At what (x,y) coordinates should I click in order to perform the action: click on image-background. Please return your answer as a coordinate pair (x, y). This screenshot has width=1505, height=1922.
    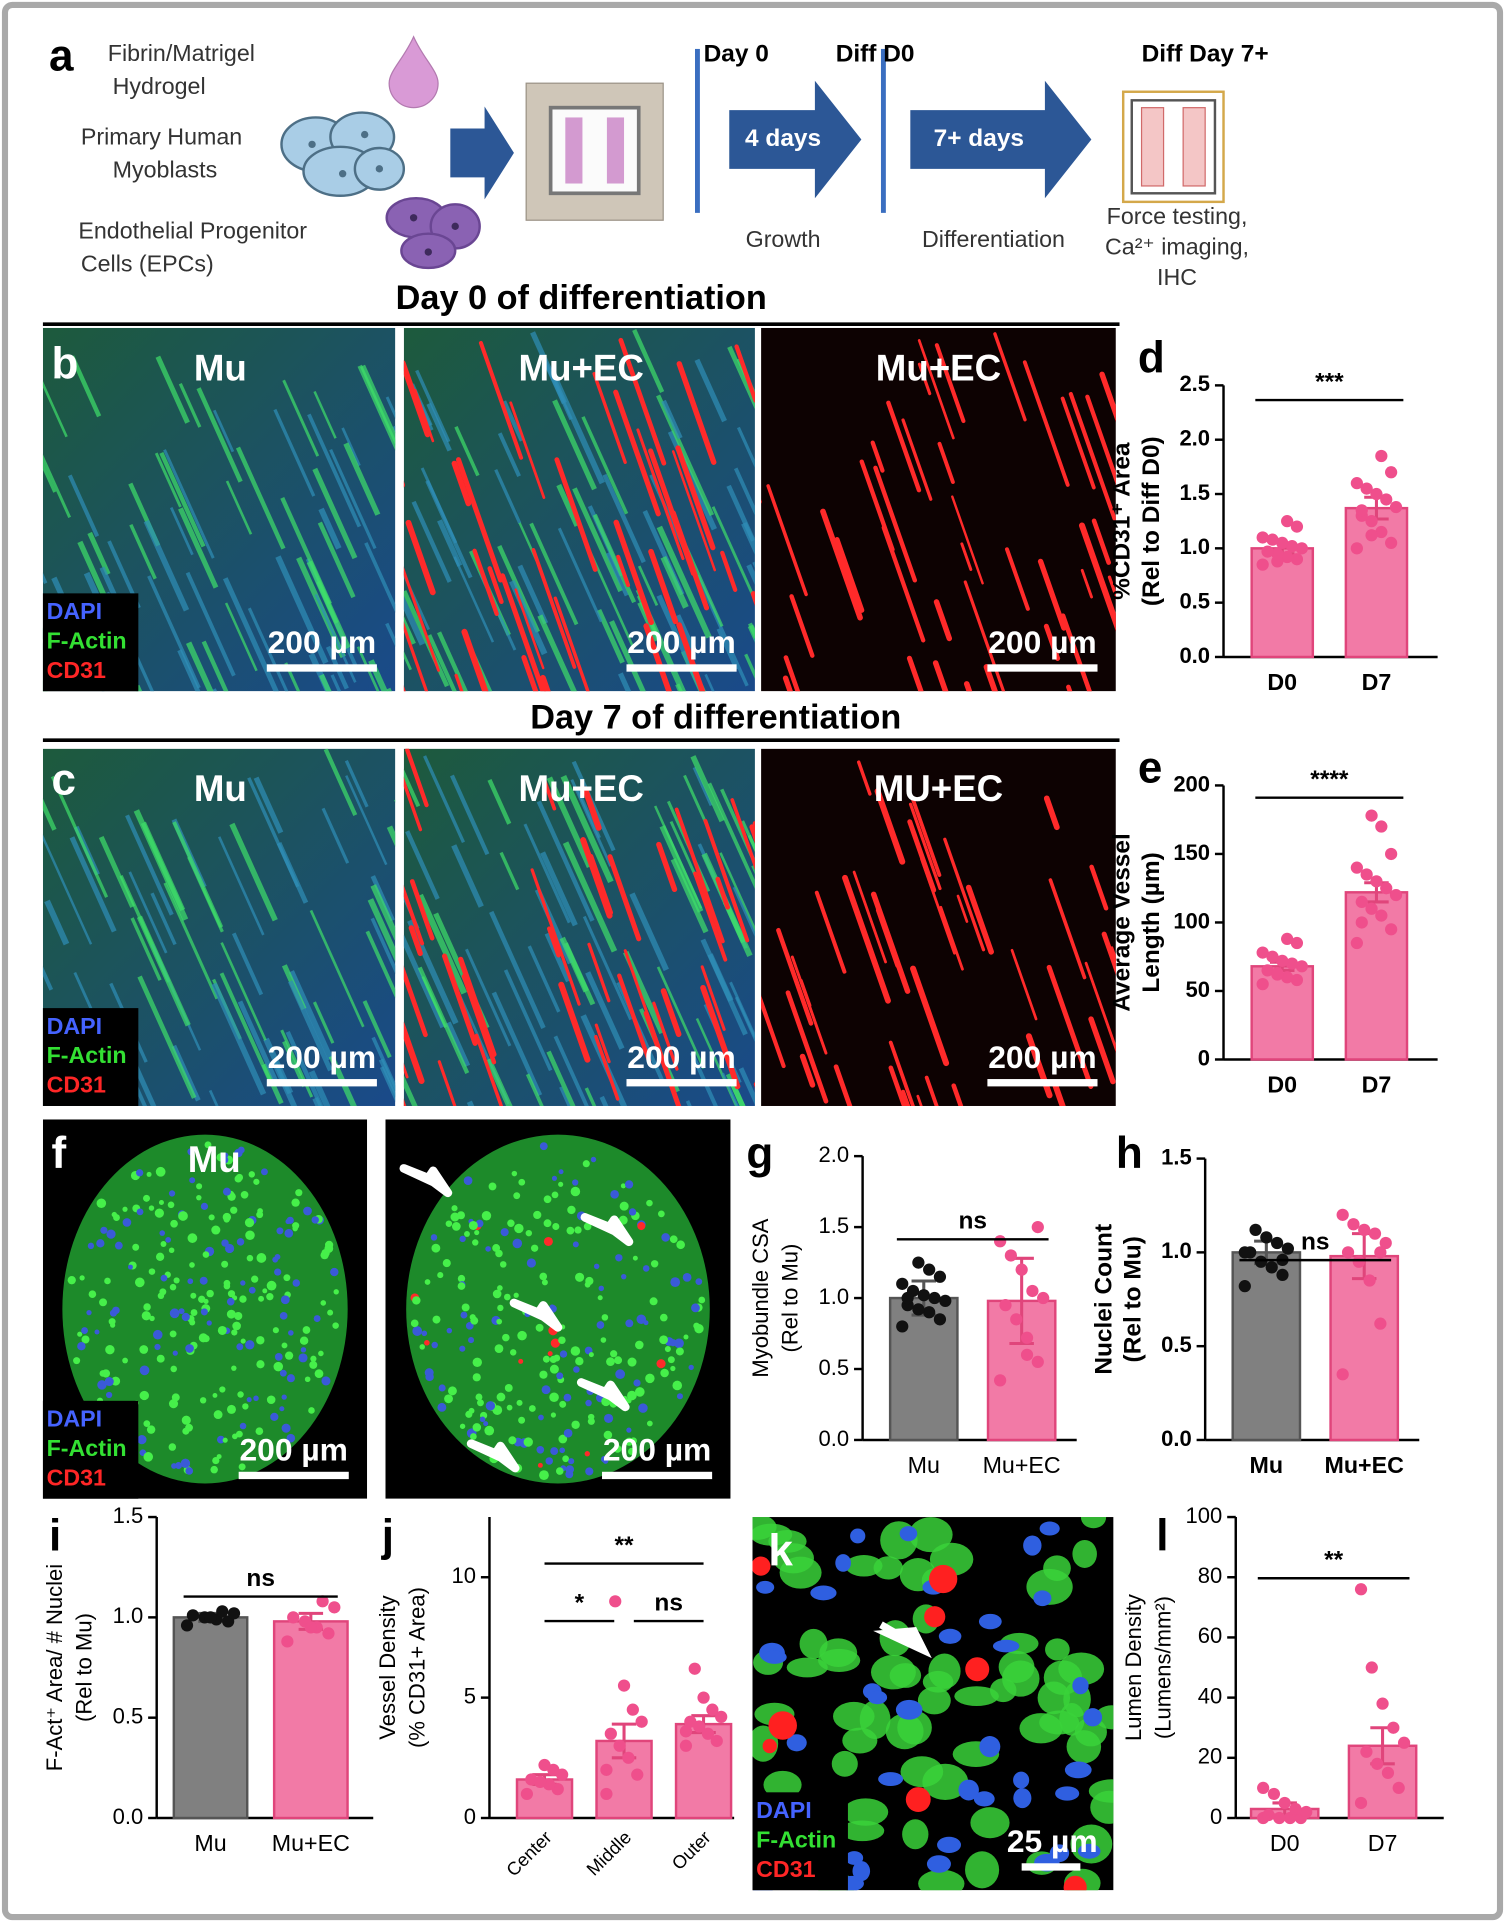
    Looking at the image, I should click on (938, 509).